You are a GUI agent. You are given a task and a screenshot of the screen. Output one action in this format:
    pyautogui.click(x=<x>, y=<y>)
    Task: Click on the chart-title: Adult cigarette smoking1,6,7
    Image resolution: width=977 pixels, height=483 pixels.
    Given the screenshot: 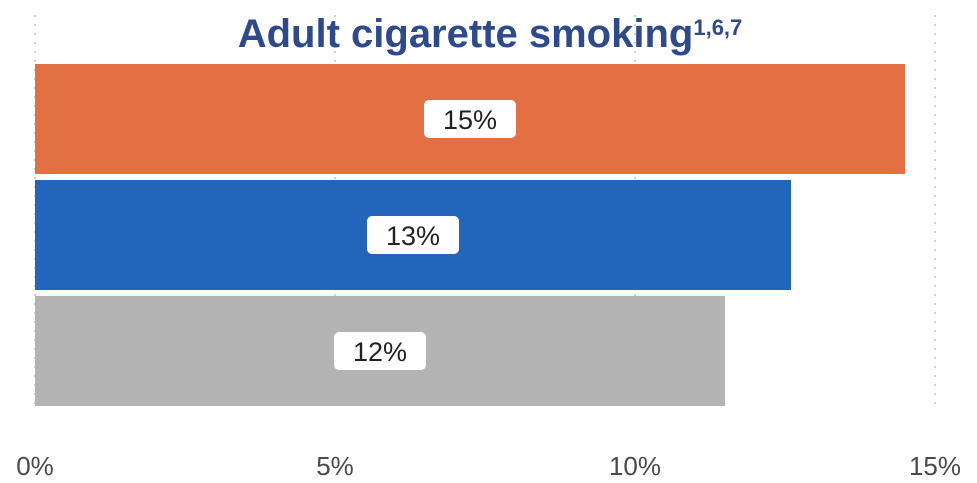 What is the action you would take?
    pyautogui.click(x=490, y=34)
    